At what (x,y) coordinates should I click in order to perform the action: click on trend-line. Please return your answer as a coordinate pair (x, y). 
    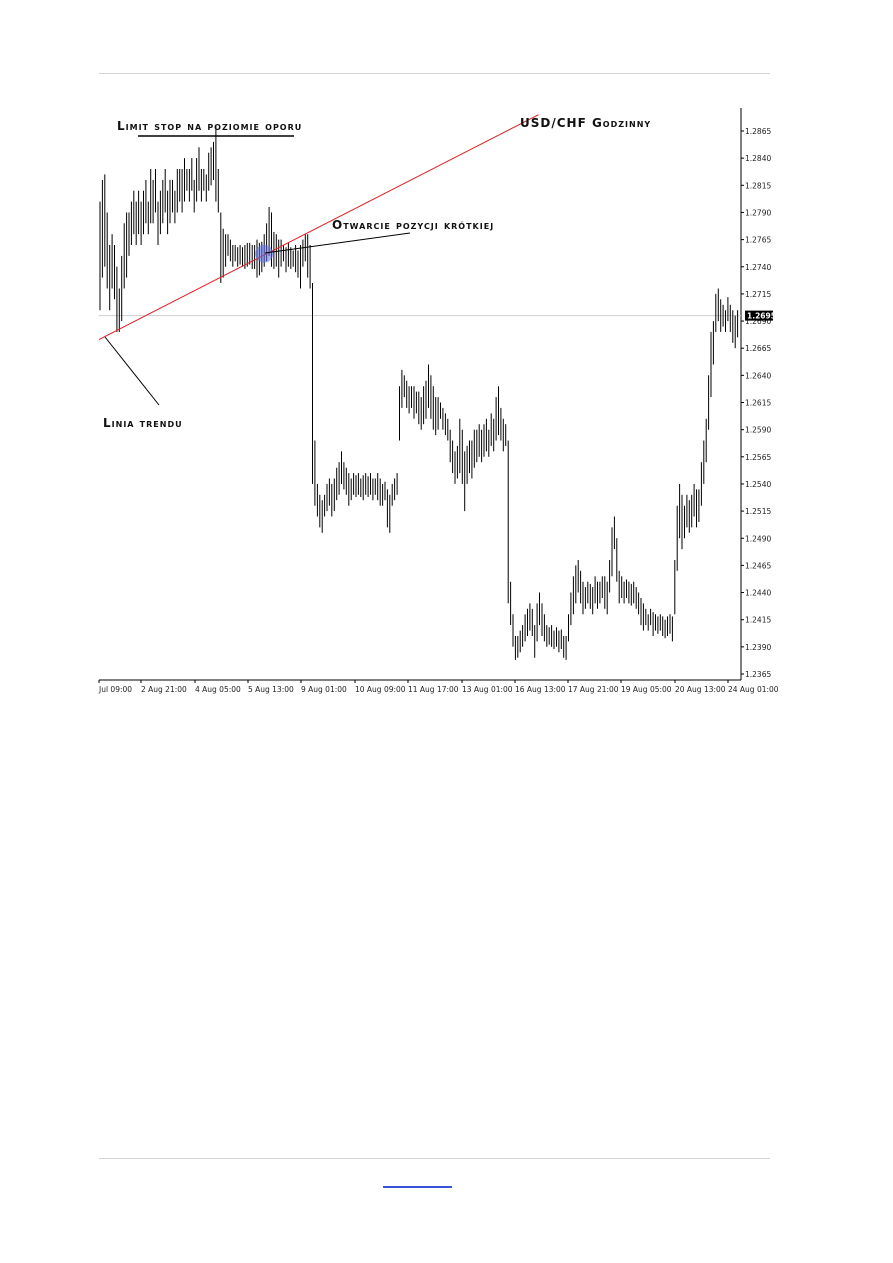
    Looking at the image, I should click on (318, 227).